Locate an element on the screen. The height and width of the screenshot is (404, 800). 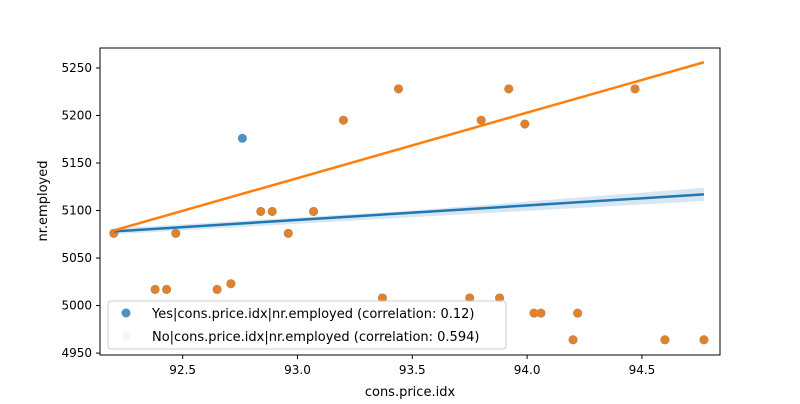
y-tick-label-3: 5100 is located at coordinates (76, 211).